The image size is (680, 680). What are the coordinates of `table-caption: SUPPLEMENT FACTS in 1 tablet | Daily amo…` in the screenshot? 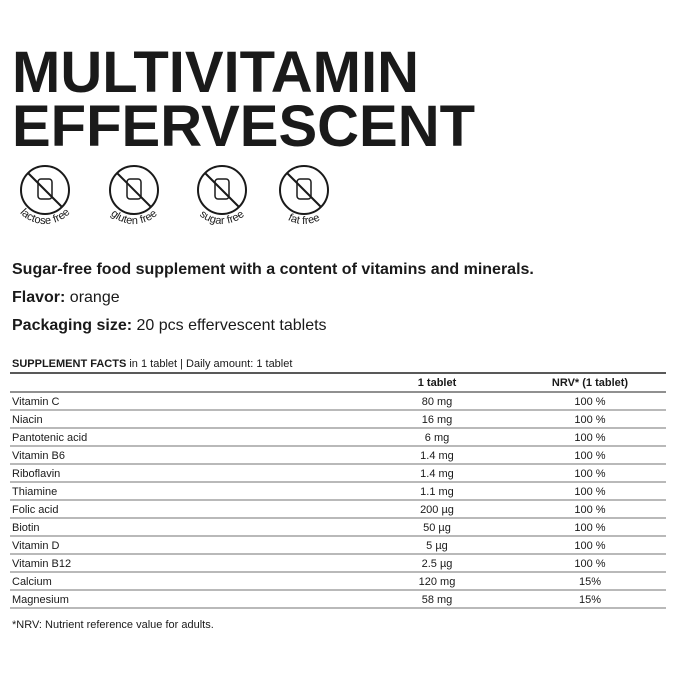 It's located at (152, 364).